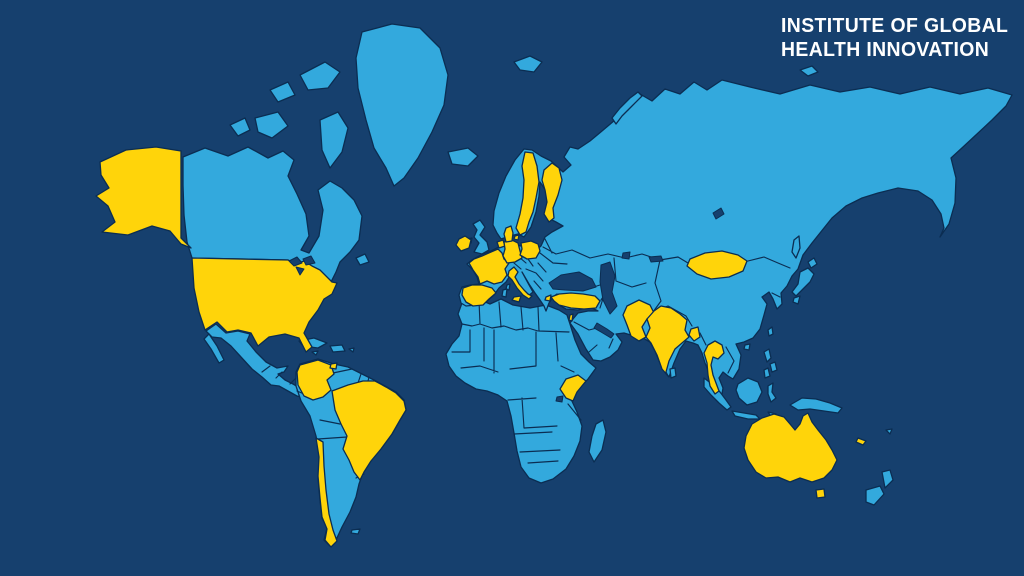 This screenshot has width=1024, height=576. I want to click on island-mindanao, so click(767, 373).